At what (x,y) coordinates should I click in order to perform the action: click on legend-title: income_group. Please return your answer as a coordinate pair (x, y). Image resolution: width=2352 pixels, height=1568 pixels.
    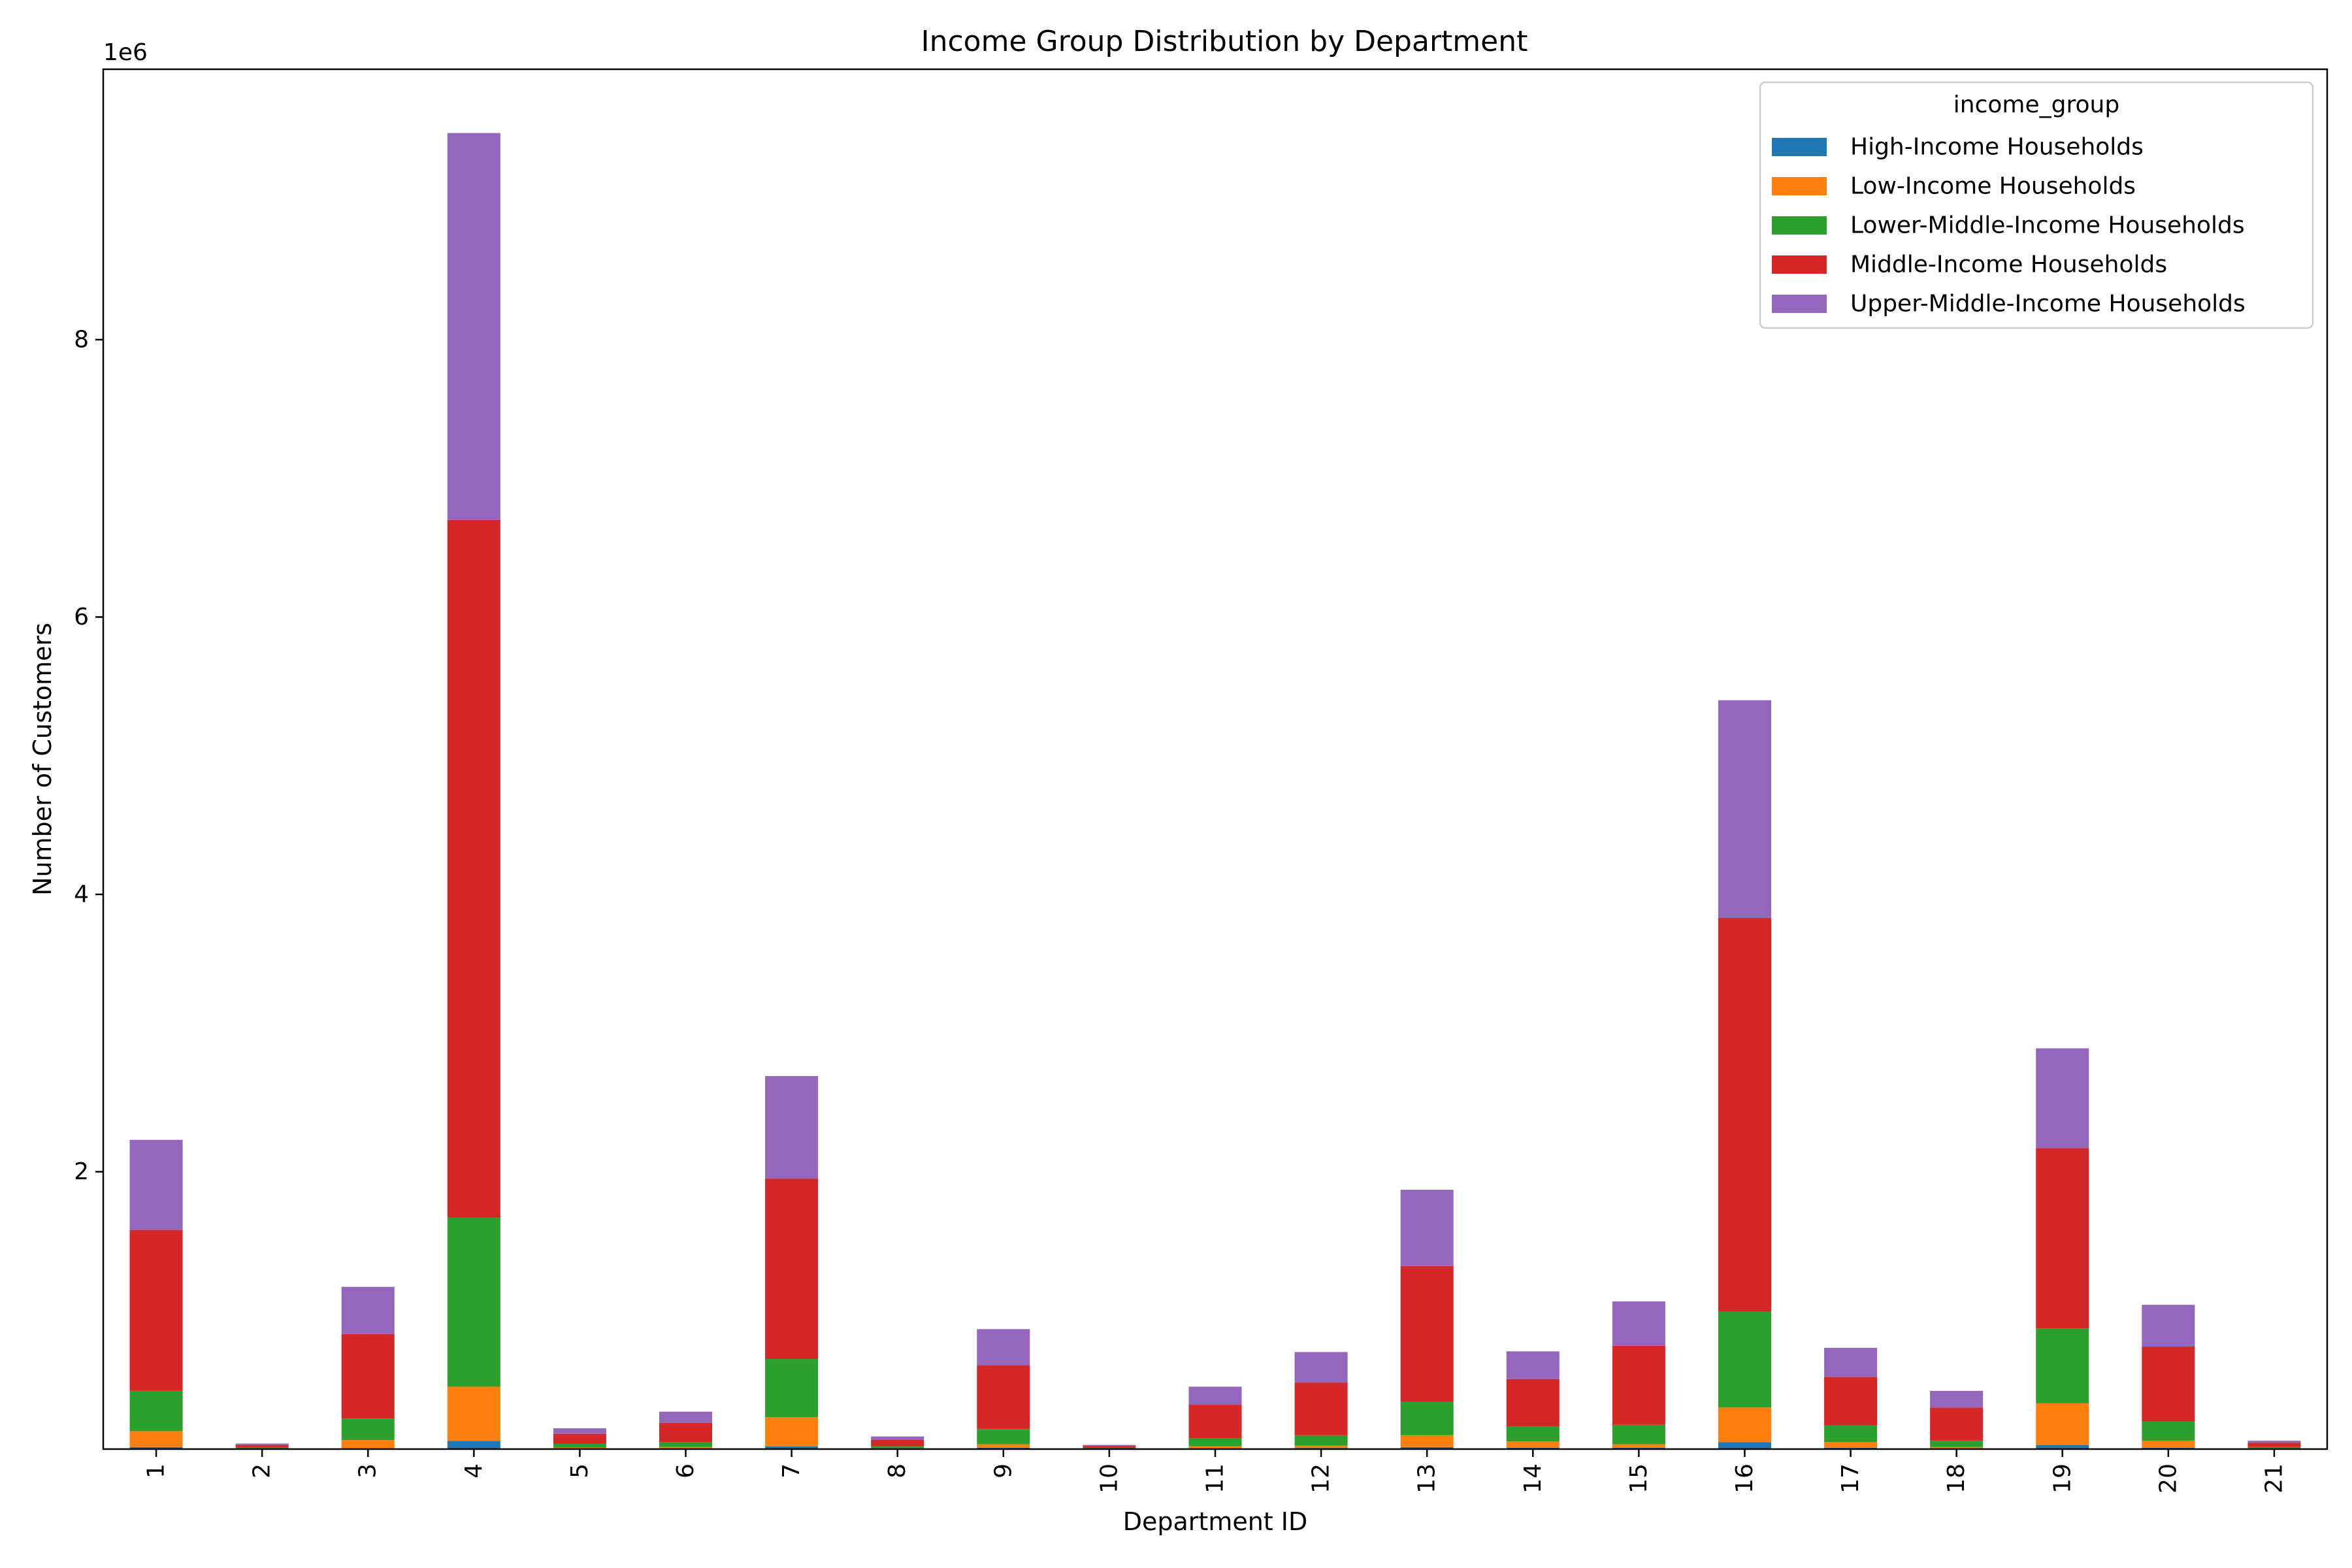
    Looking at the image, I should click on (2036, 104).